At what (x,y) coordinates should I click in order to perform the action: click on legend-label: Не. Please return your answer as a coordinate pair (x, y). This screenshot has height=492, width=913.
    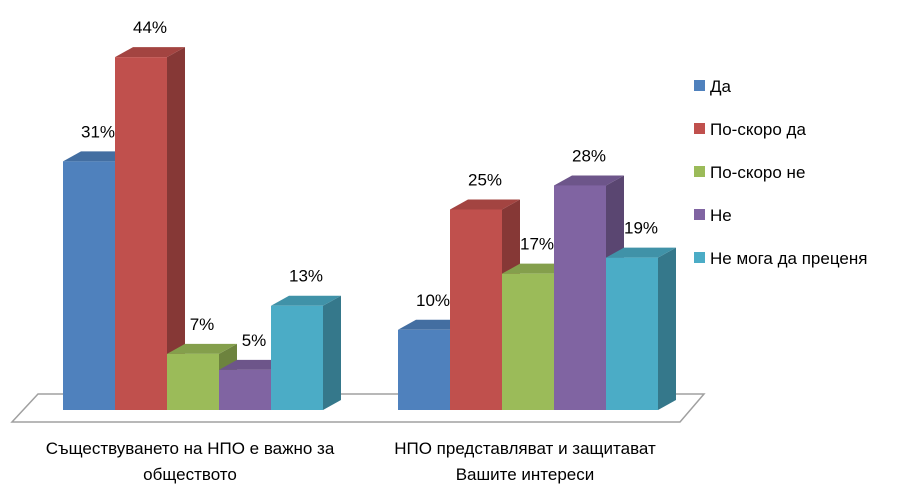
    Looking at the image, I should click on (721, 215).